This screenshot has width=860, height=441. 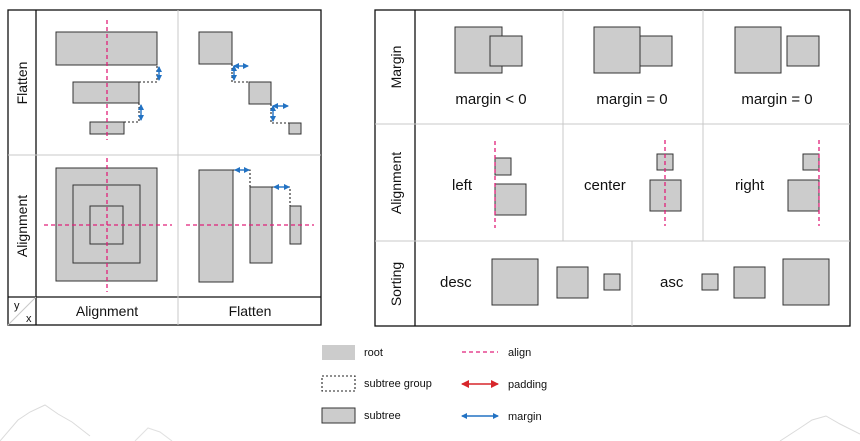 What do you see at coordinates (338, 352) in the screenshot?
I see `legend-root-swatch` at bounding box center [338, 352].